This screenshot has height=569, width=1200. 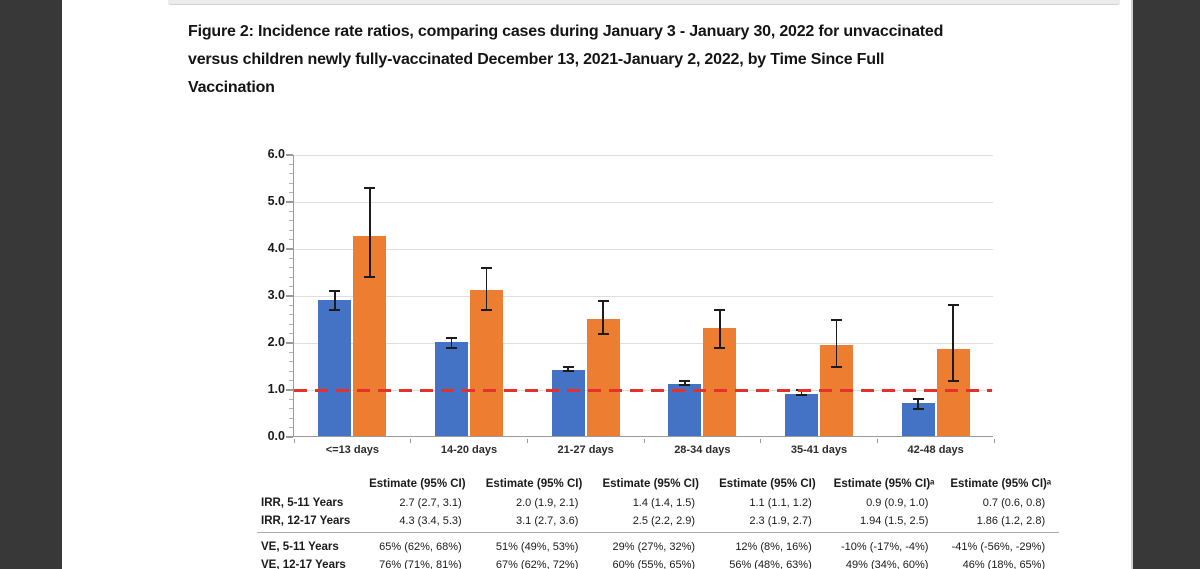 I want to click on table-cell: 4.3 (3.4, 5.3), so click(x=430, y=521).